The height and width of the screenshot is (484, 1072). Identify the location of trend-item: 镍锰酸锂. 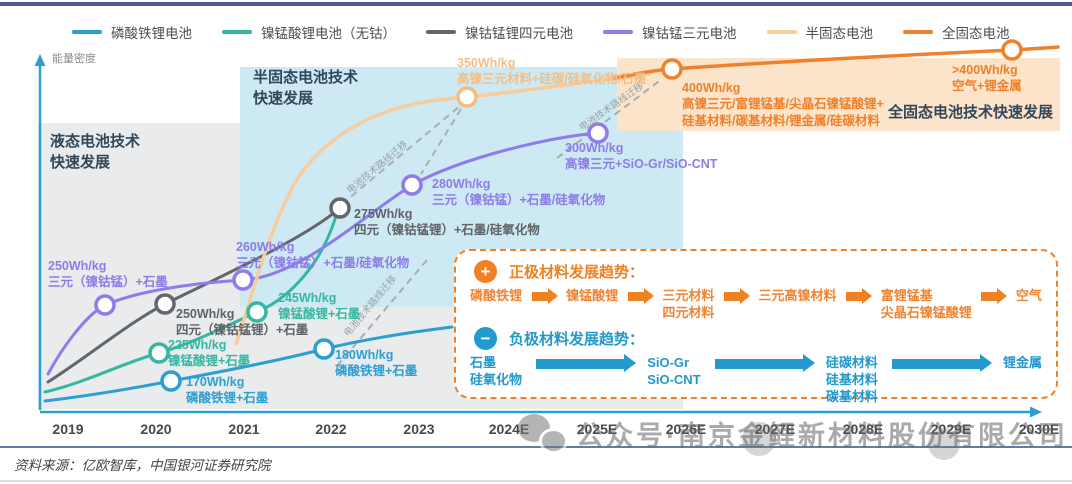
(592, 295).